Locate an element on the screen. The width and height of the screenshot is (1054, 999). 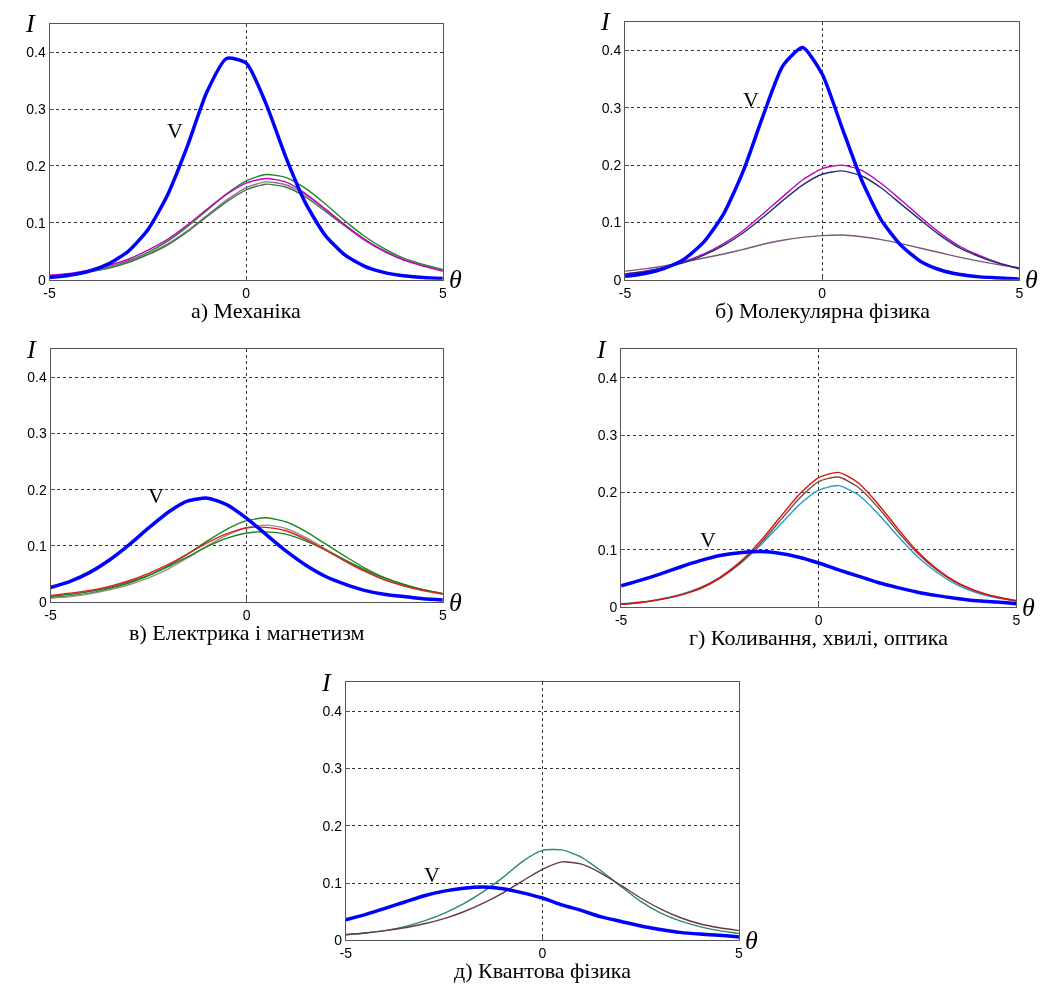
text: б) Молекулярна фізика is located at coordinates (823, 310).